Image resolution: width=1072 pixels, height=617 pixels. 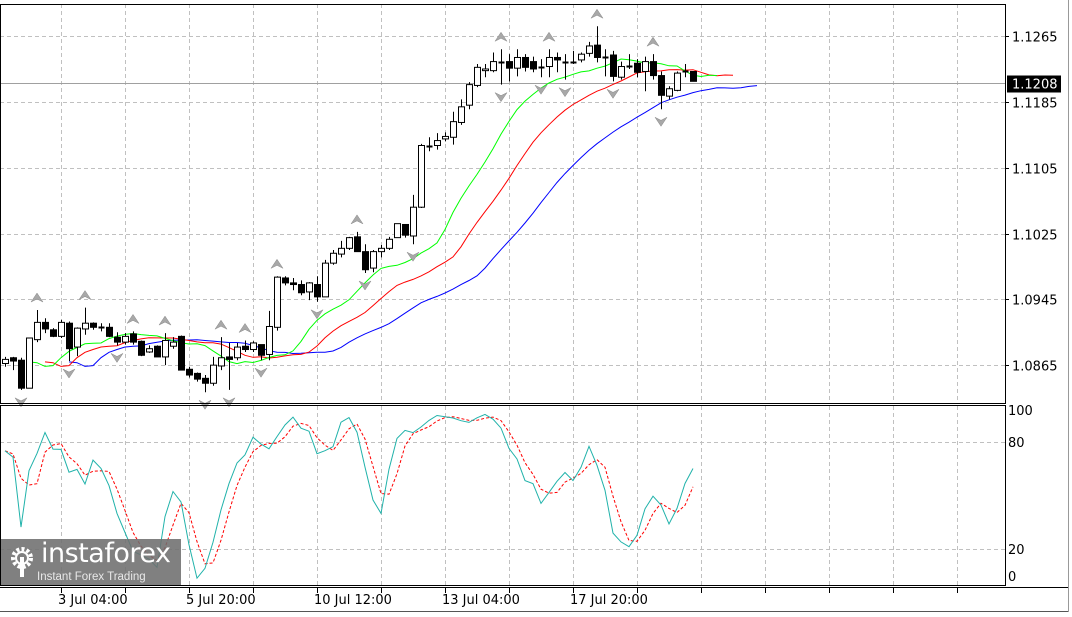 What do you see at coordinates (91, 577) in the screenshot?
I see `logo-tagline: Instant Forex Trading` at bounding box center [91, 577].